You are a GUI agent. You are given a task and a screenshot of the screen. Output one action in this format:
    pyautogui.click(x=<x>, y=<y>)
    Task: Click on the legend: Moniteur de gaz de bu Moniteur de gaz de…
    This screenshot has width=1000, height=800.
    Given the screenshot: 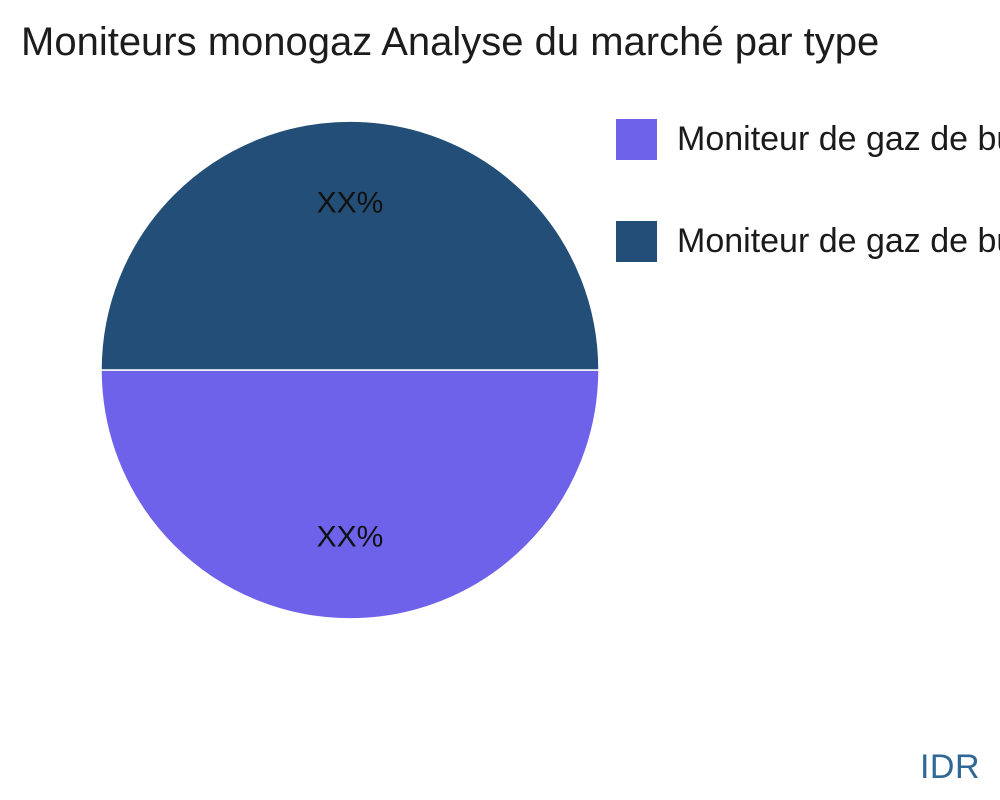 What is the action you would take?
    pyautogui.click(x=808, y=220)
    